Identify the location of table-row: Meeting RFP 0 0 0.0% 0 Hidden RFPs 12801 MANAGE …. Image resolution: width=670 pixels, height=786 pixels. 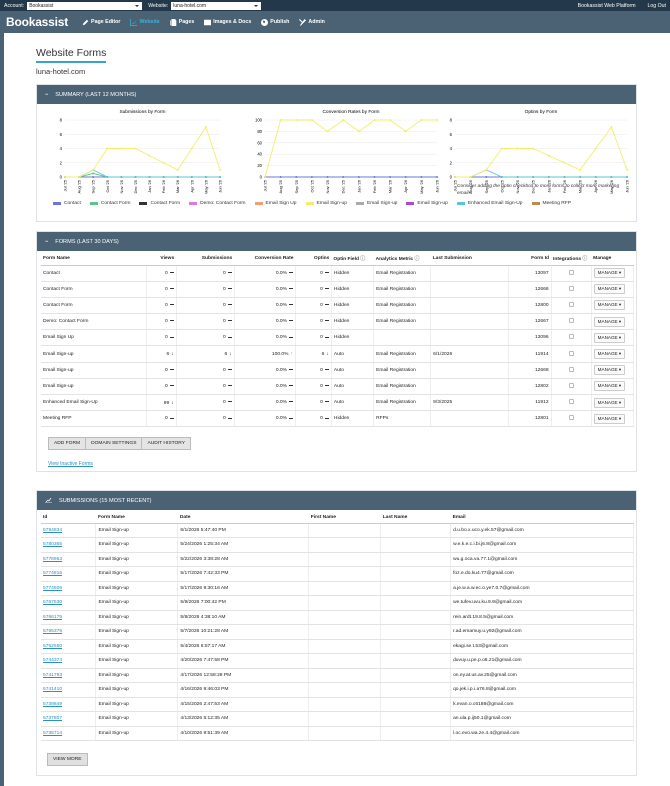
(338, 419).